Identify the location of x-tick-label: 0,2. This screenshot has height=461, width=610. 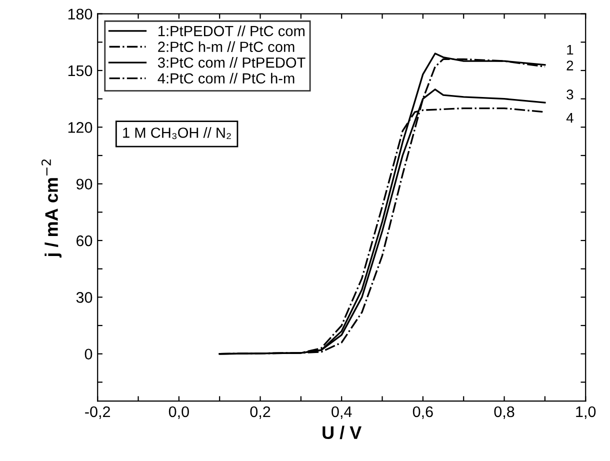
(260, 412).